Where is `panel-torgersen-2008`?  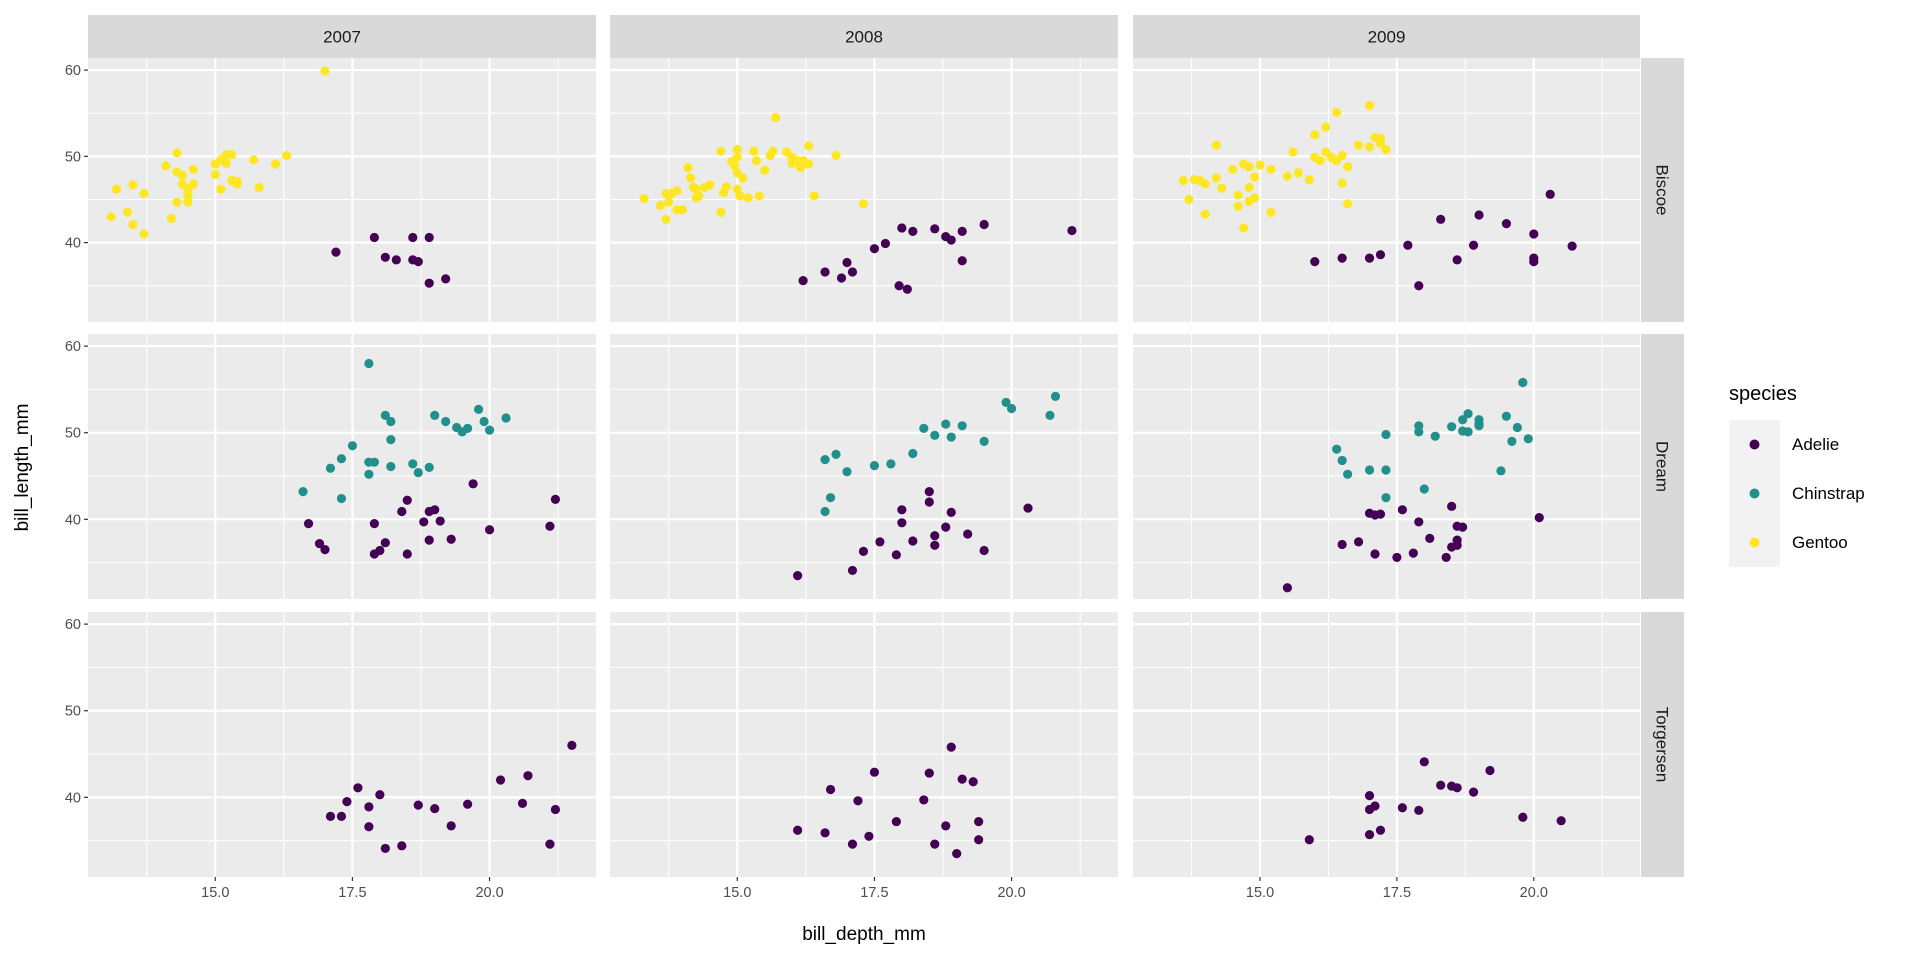 panel-torgersen-2008 is located at coordinates (864, 744).